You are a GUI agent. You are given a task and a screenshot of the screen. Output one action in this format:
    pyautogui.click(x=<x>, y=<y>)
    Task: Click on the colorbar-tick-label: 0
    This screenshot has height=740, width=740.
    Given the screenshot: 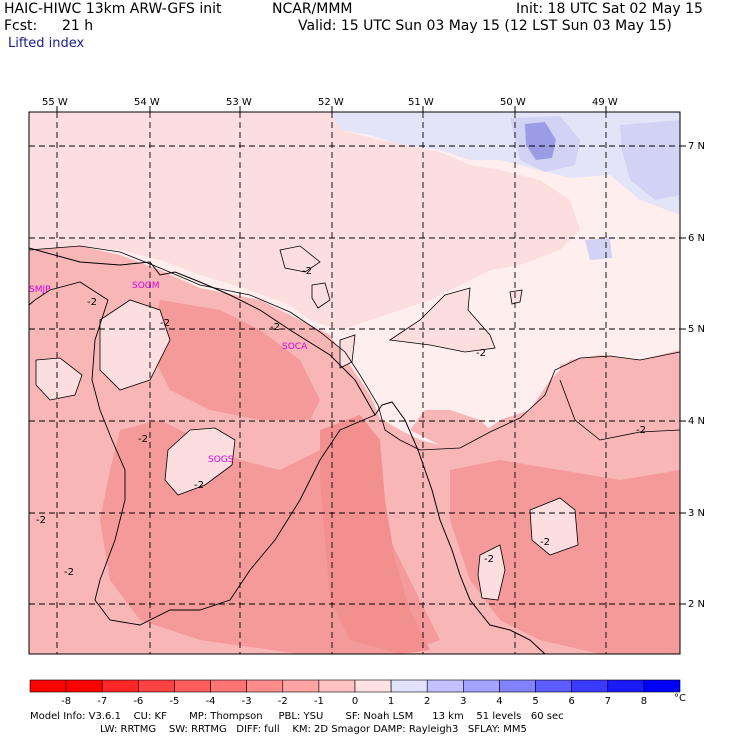 What is the action you would take?
    pyautogui.click(x=355, y=701)
    